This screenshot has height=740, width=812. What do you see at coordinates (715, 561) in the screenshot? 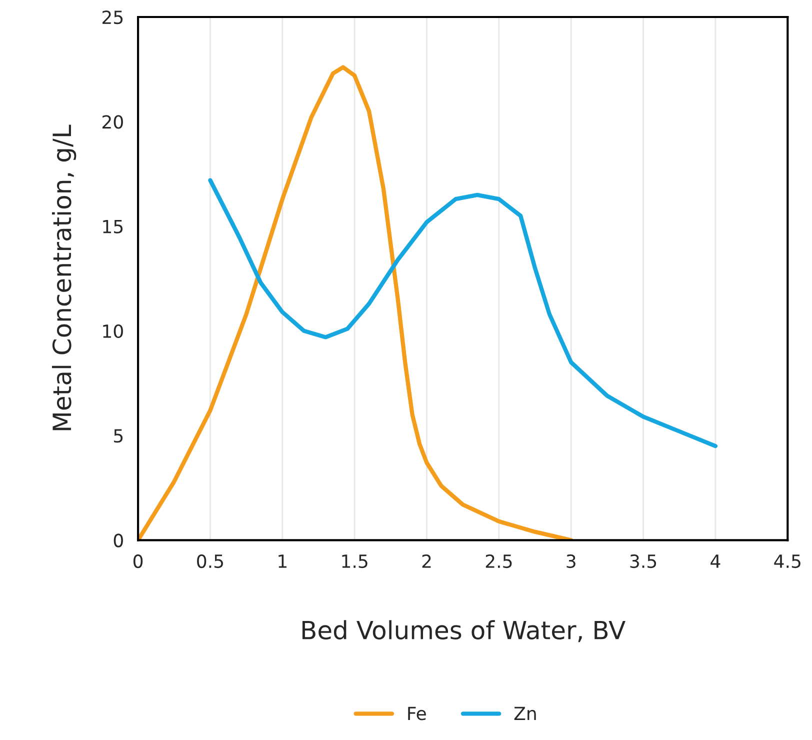
I see `x-tick-label: 4` at bounding box center [715, 561].